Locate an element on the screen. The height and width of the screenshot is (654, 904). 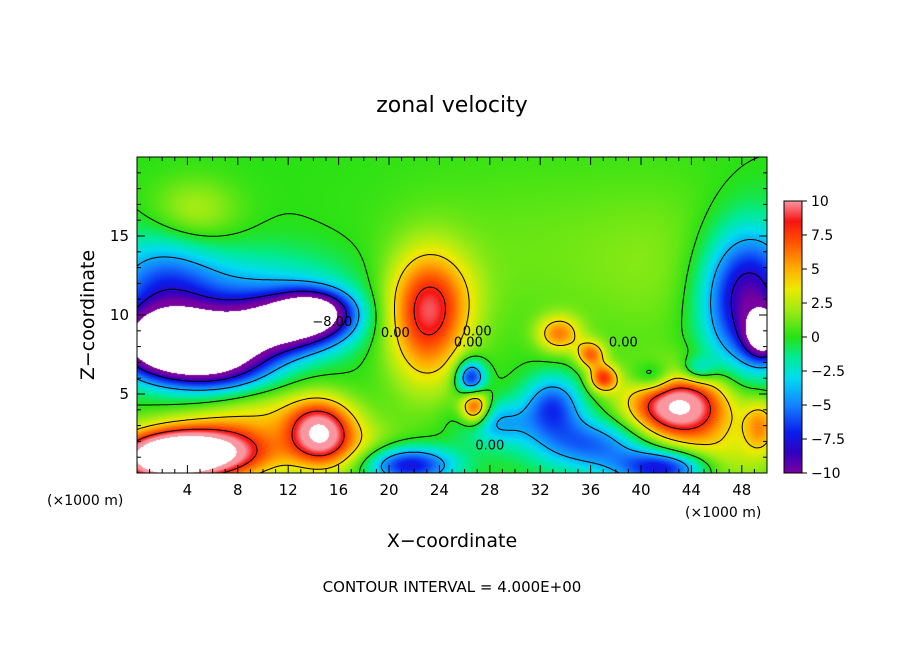
colorbar: 10 7.5 5 2.5 0 −2.5 −5 −7.5 −10 is located at coordinates (814, 338).